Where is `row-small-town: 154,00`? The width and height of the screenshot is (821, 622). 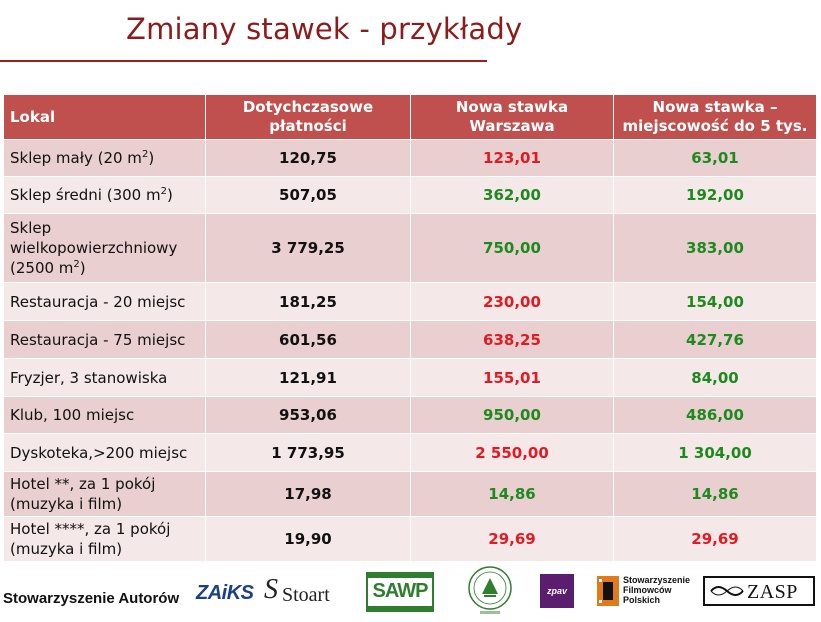
row-small-town: 154,00 is located at coordinates (715, 301).